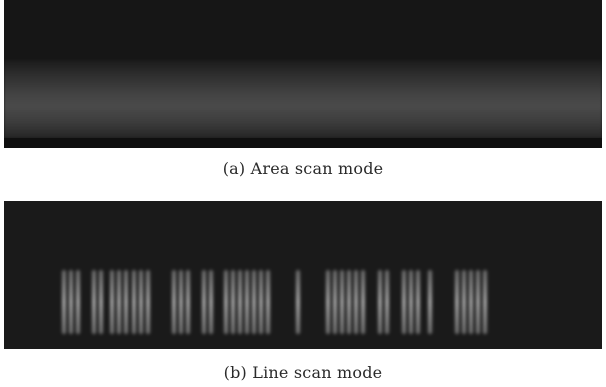 This screenshot has height=387, width=606. What do you see at coordinates (303, 168) in the screenshot?
I see `caption-area-scan: (a) Area scan mode` at bounding box center [303, 168].